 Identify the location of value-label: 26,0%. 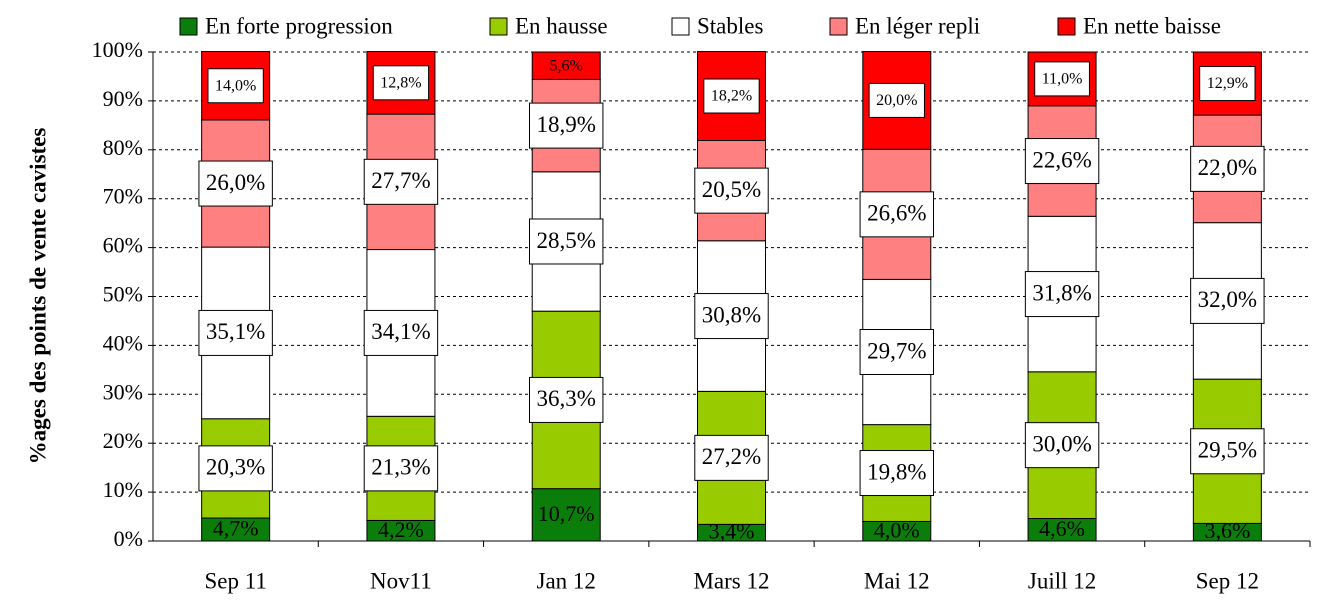
(235, 182).